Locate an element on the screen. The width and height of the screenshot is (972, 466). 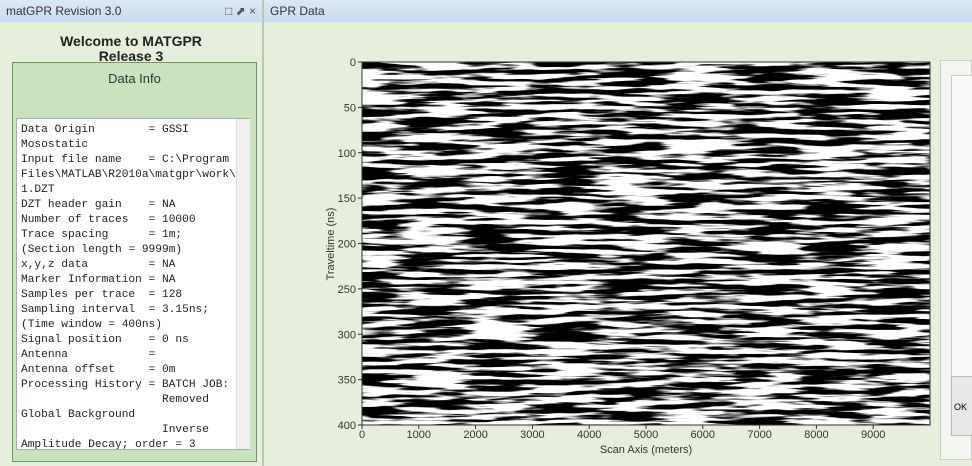
x-tick-label: 6000 is located at coordinates (703, 435).